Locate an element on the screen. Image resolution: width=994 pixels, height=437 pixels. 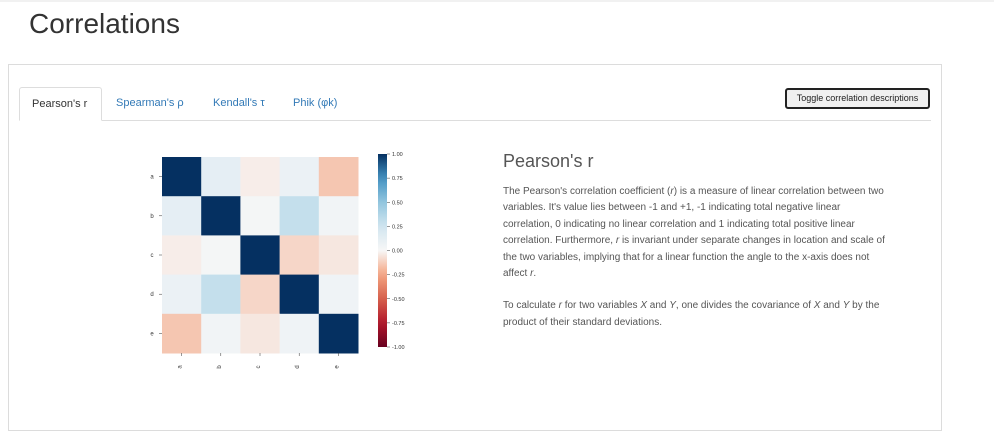
colorbar-tick-label: -0.25 is located at coordinates (398, 276).